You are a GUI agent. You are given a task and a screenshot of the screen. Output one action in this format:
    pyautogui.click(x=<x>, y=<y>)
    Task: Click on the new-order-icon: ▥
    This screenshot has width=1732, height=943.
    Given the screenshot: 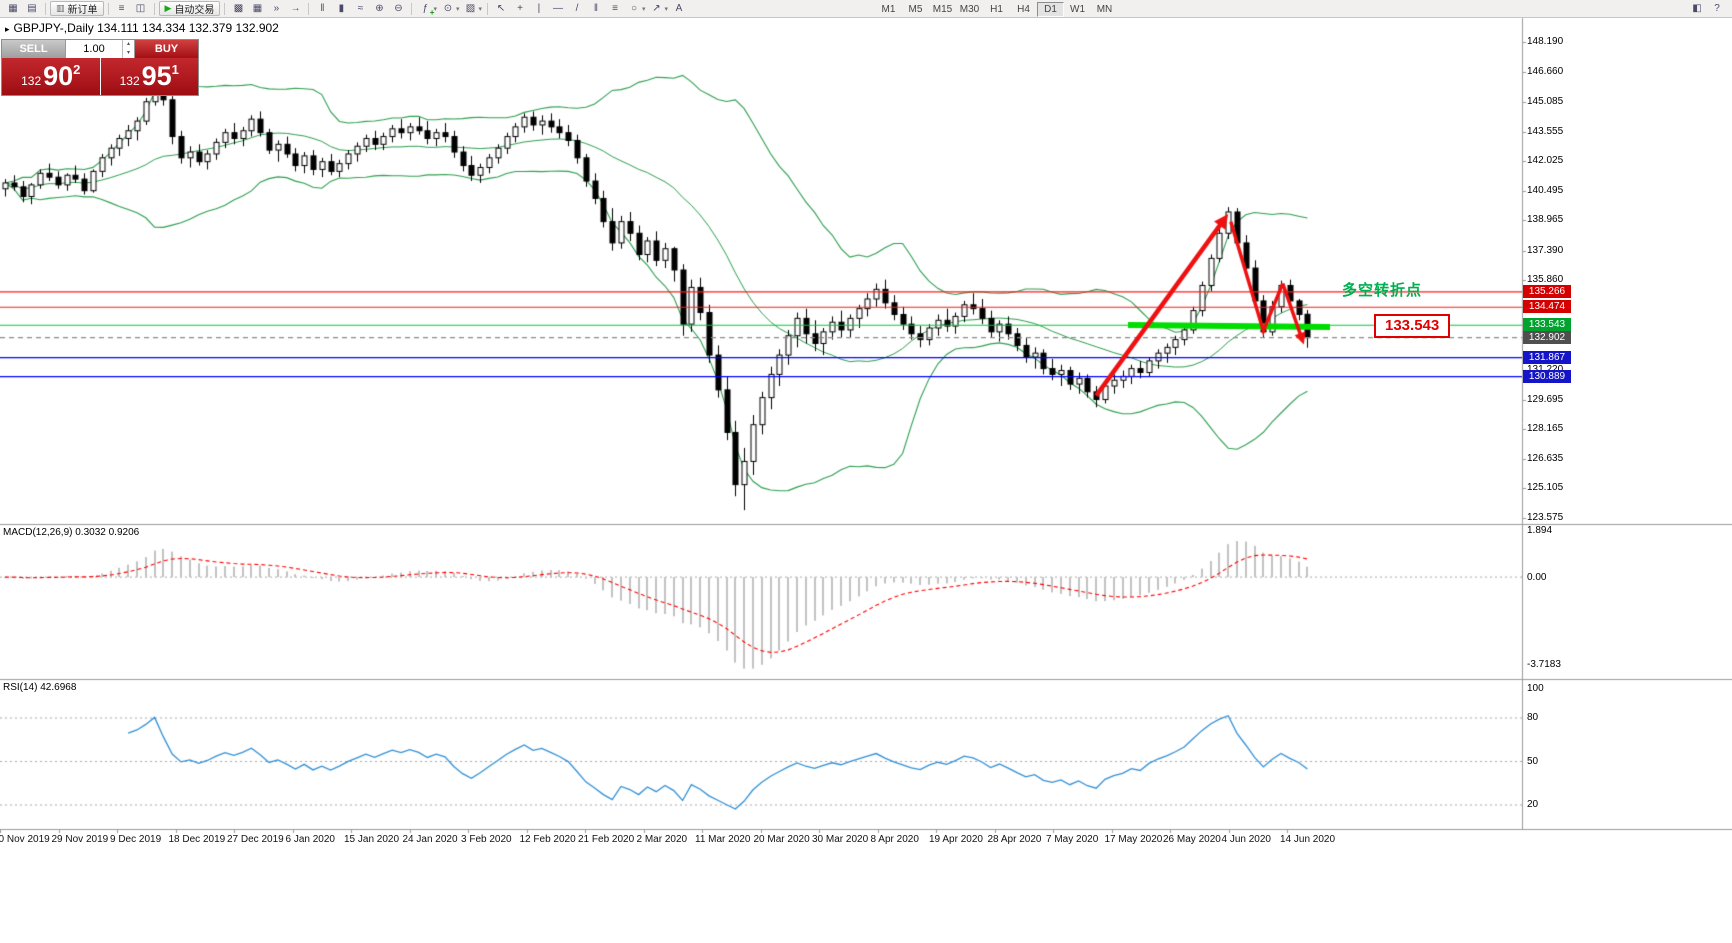 What is the action you would take?
    pyautogui.click(x=60, y=8)
    